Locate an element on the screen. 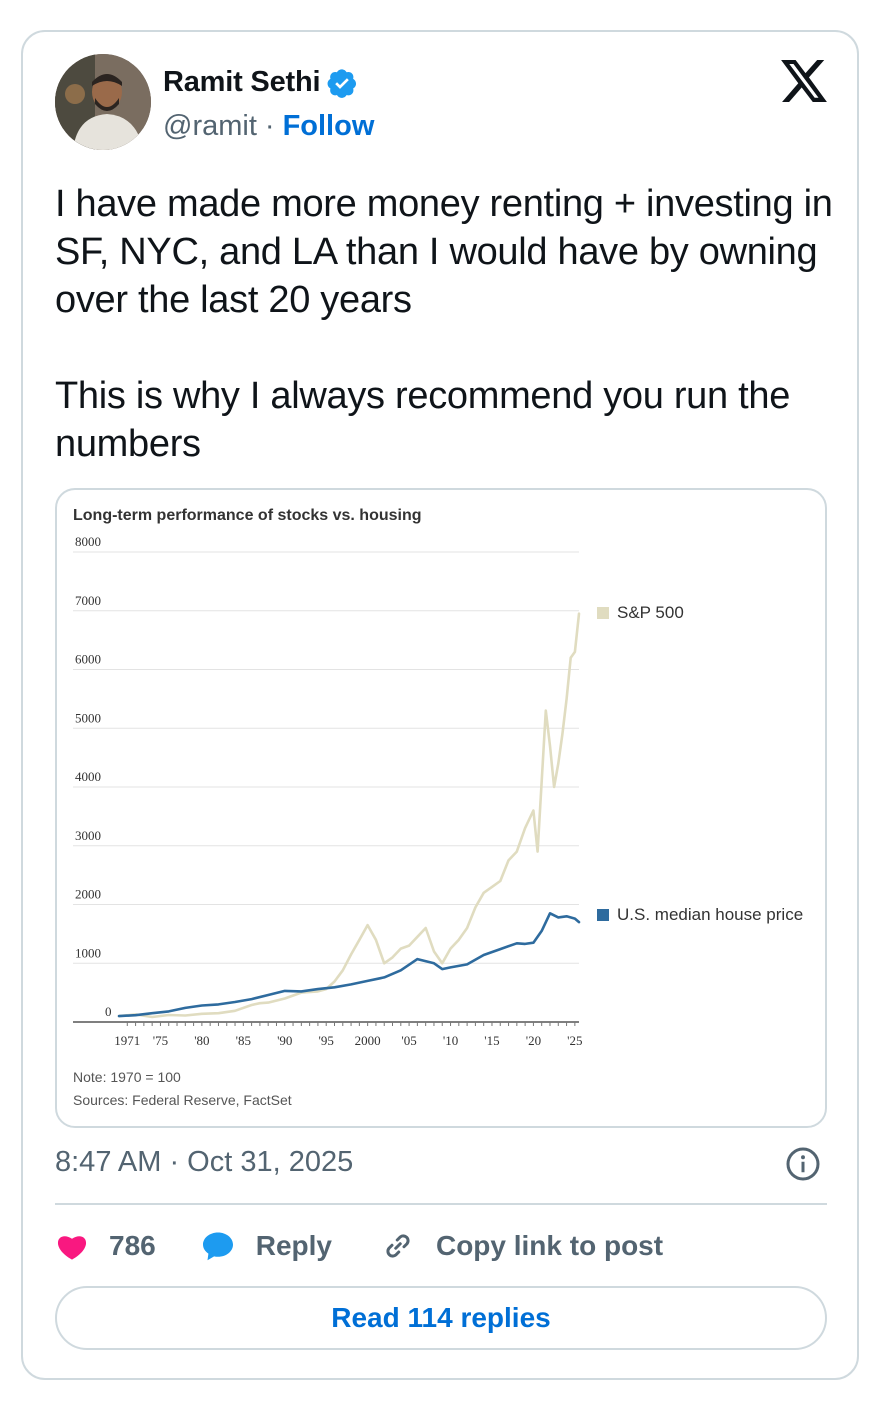 The width and height of the screenshot is (884, 1406). link-icon is located at coordinates (398, 1246).